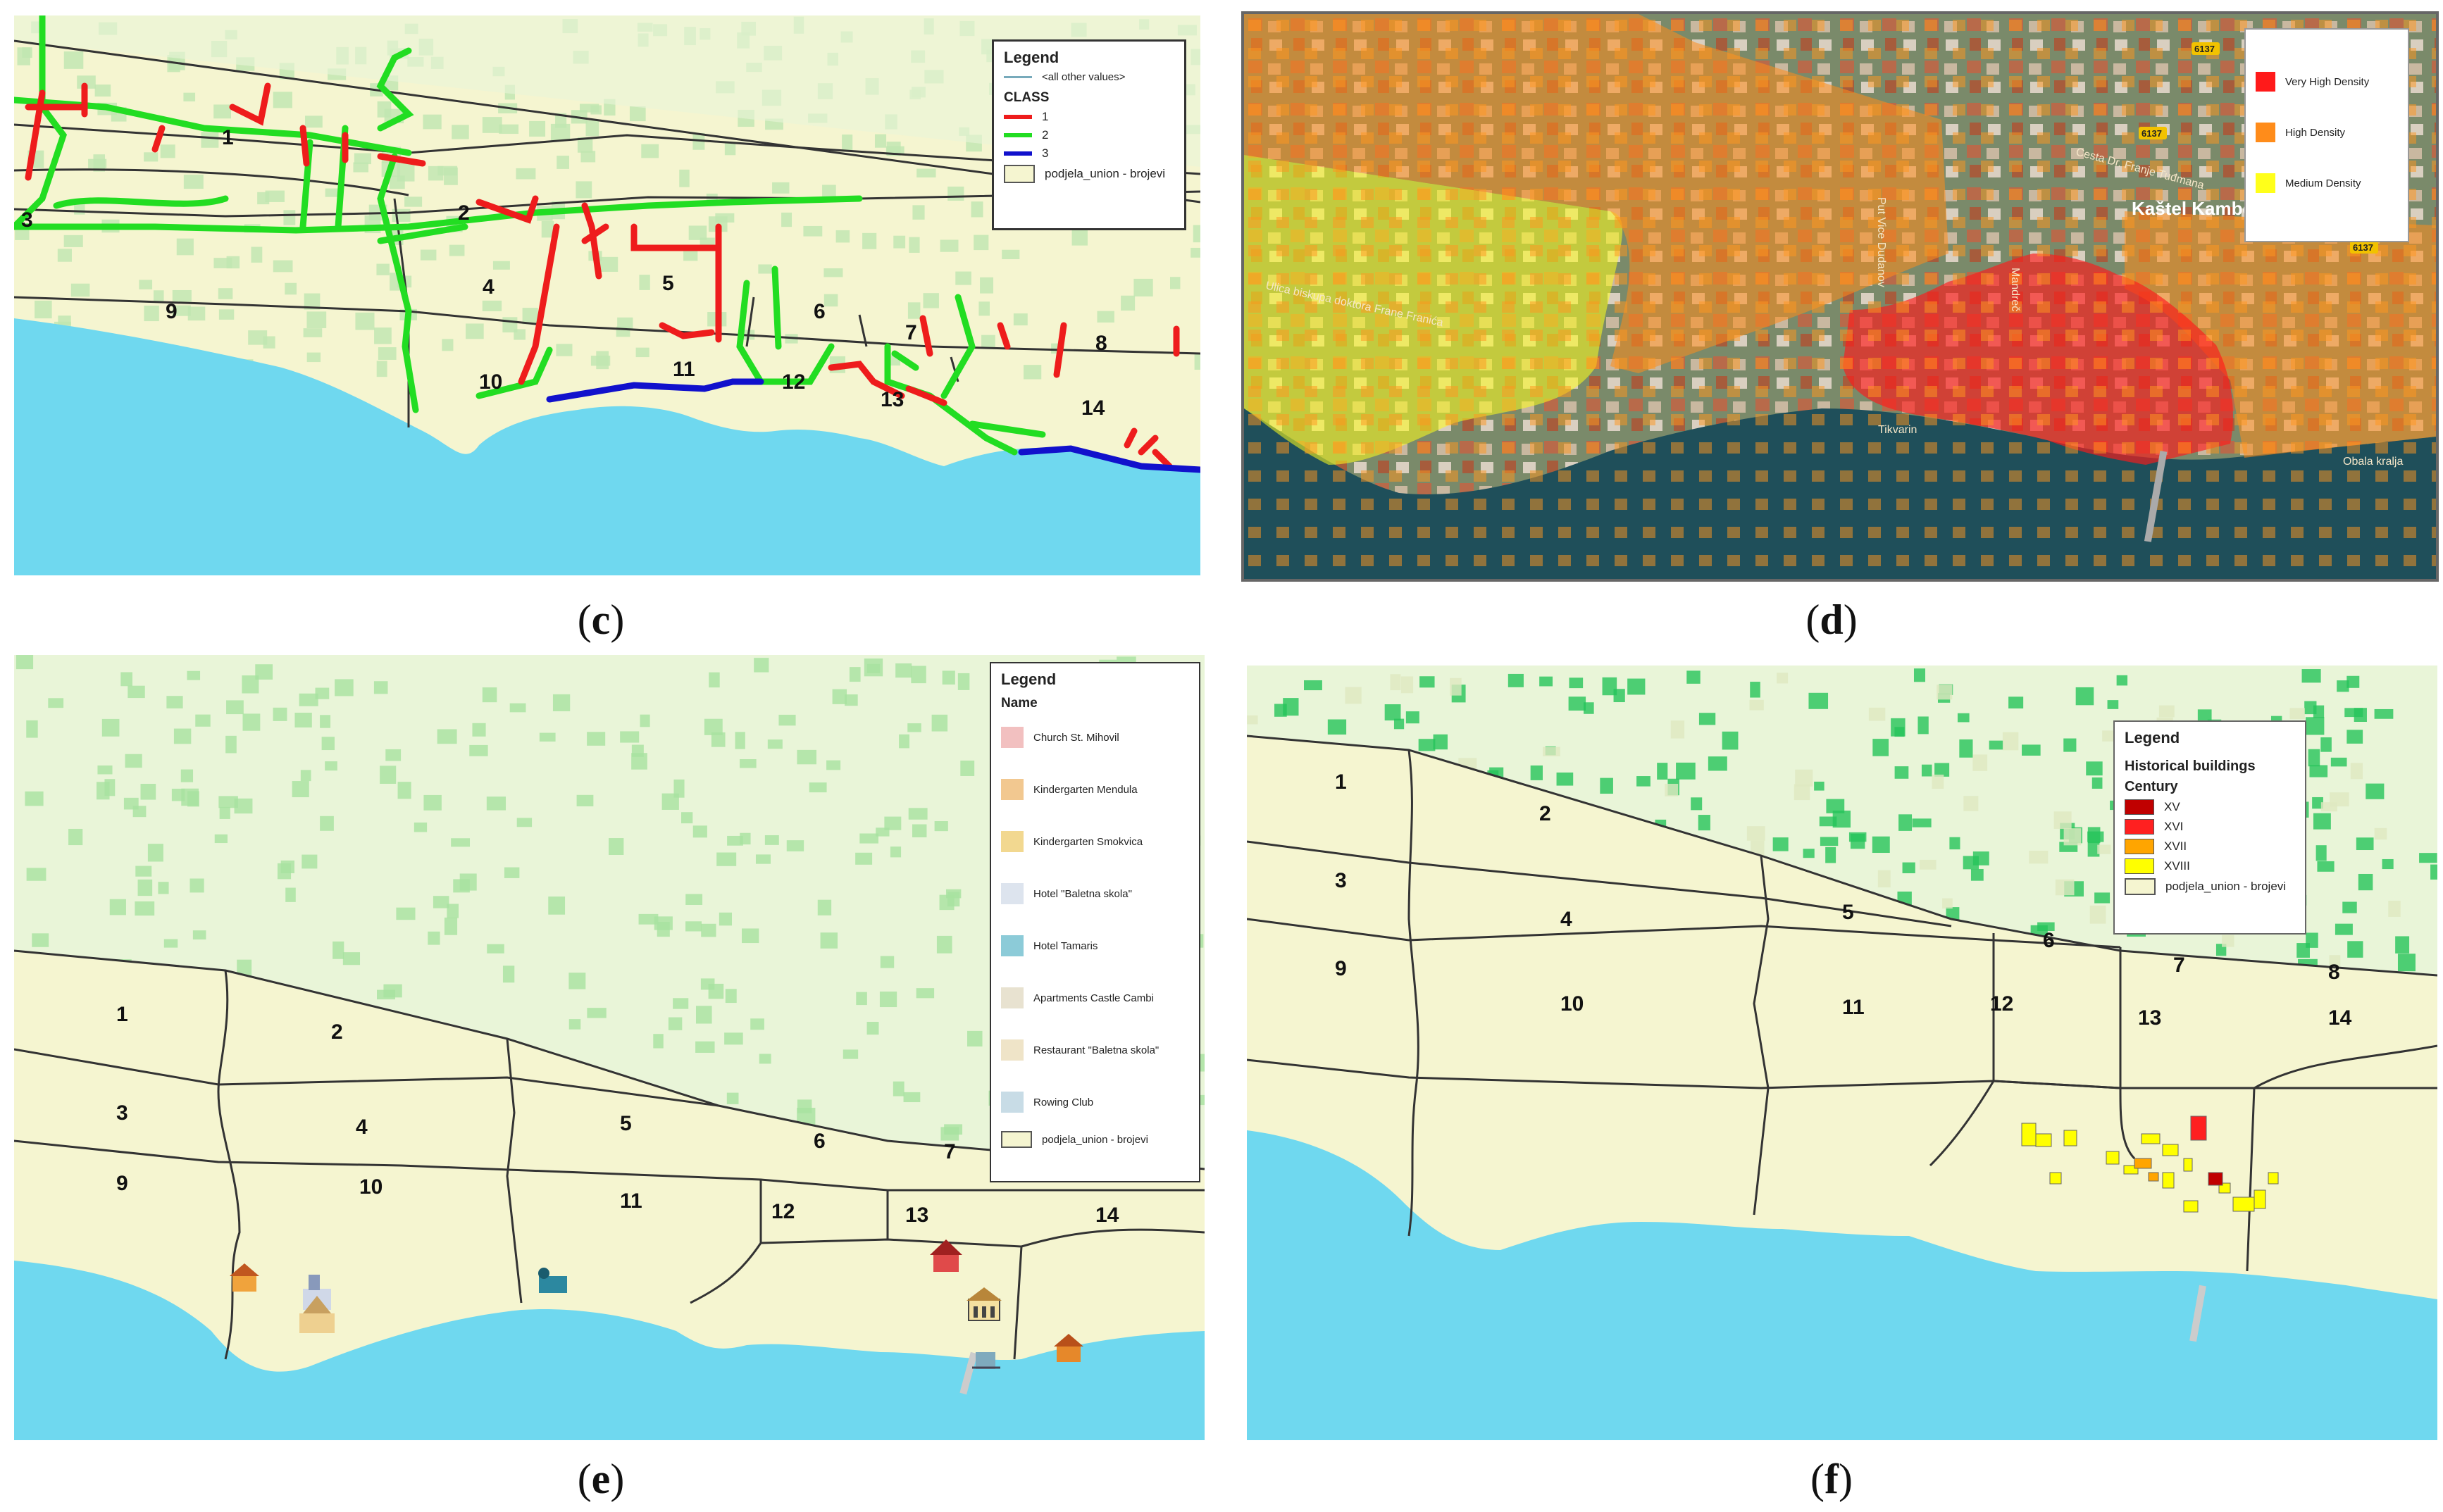 The width and height of the screenshot is (2443, 1512). What do you see at coordinates (2177, 866) in the screenshot?
I see `century-label: XVIII` at bounding box center [2177, 866].